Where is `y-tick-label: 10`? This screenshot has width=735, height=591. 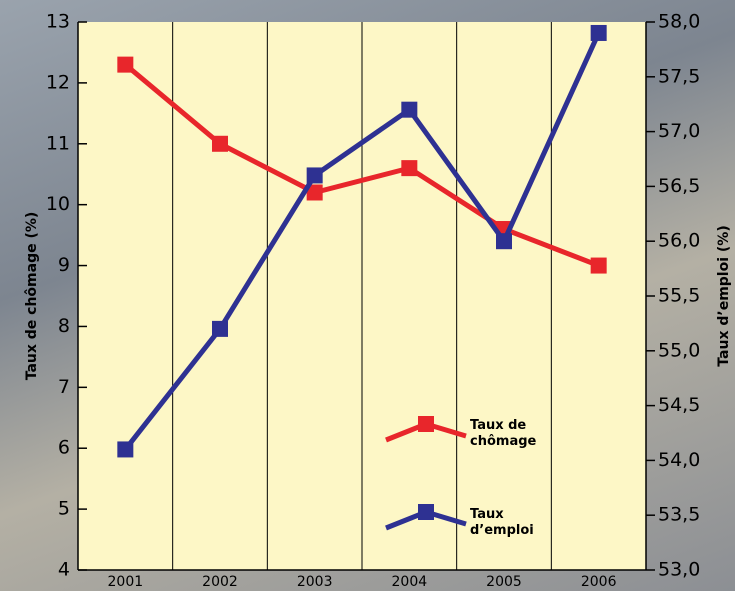
y-tick-label: 10 is located at coordinates (58, 204).